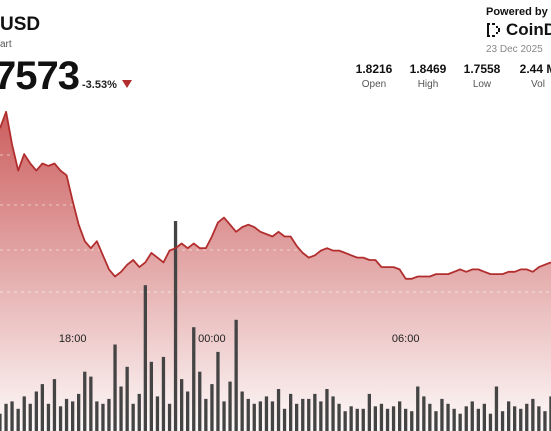 The width and height of the screenshot is (551, 431). I want to click on price-change: -3.53%, so click(99, 85).